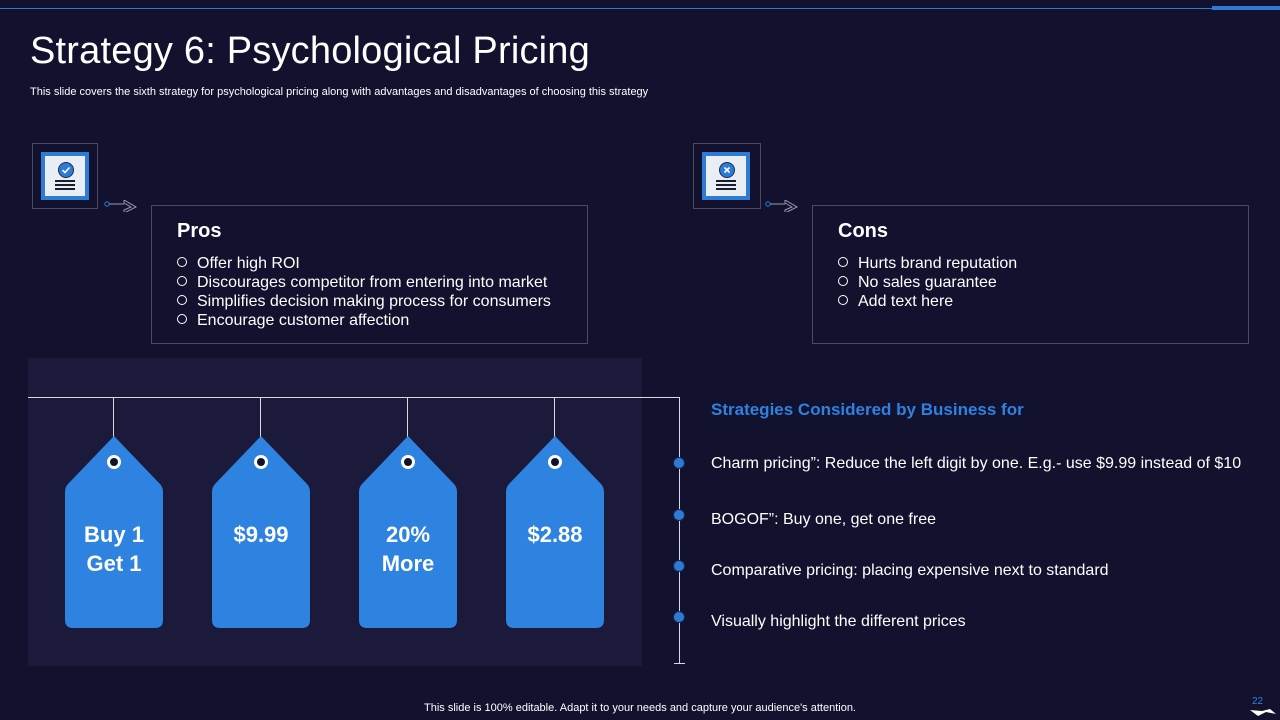 The height and width of the screenshot is (720, 1280). Describe the element at coordinates (1258, 701) in the screenshot. I see `page-number: 22` at that location.